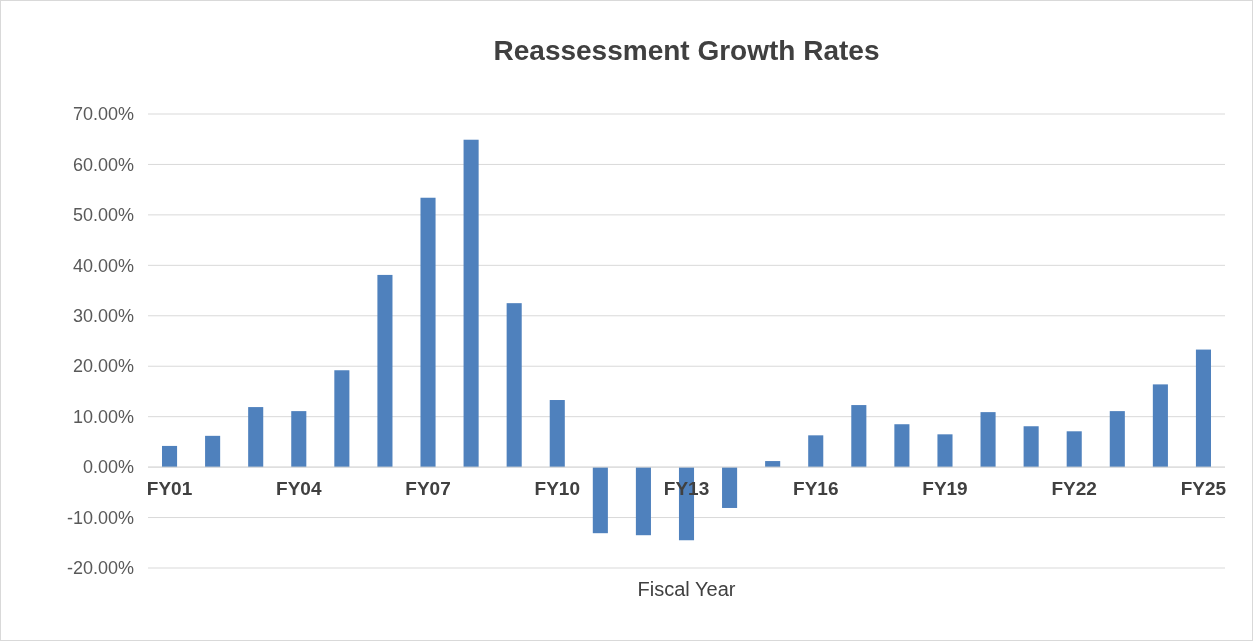 This screenshot has height=641, width=1253. I want to click on x-tick-label: FY25, so click(1203, 488).